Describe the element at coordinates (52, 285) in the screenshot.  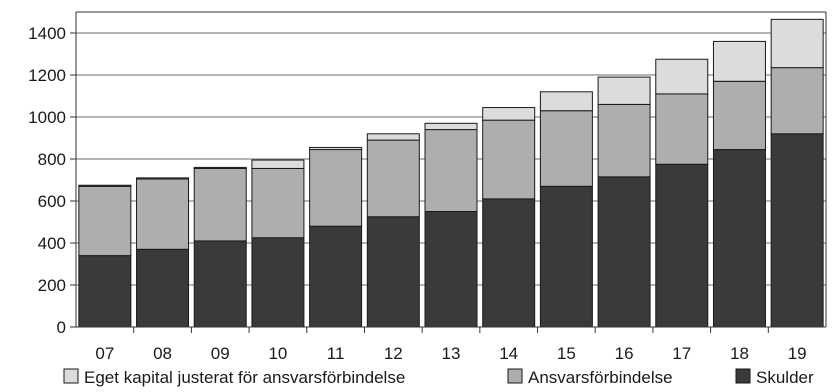
I see `y-tick-label: 200` at that location.